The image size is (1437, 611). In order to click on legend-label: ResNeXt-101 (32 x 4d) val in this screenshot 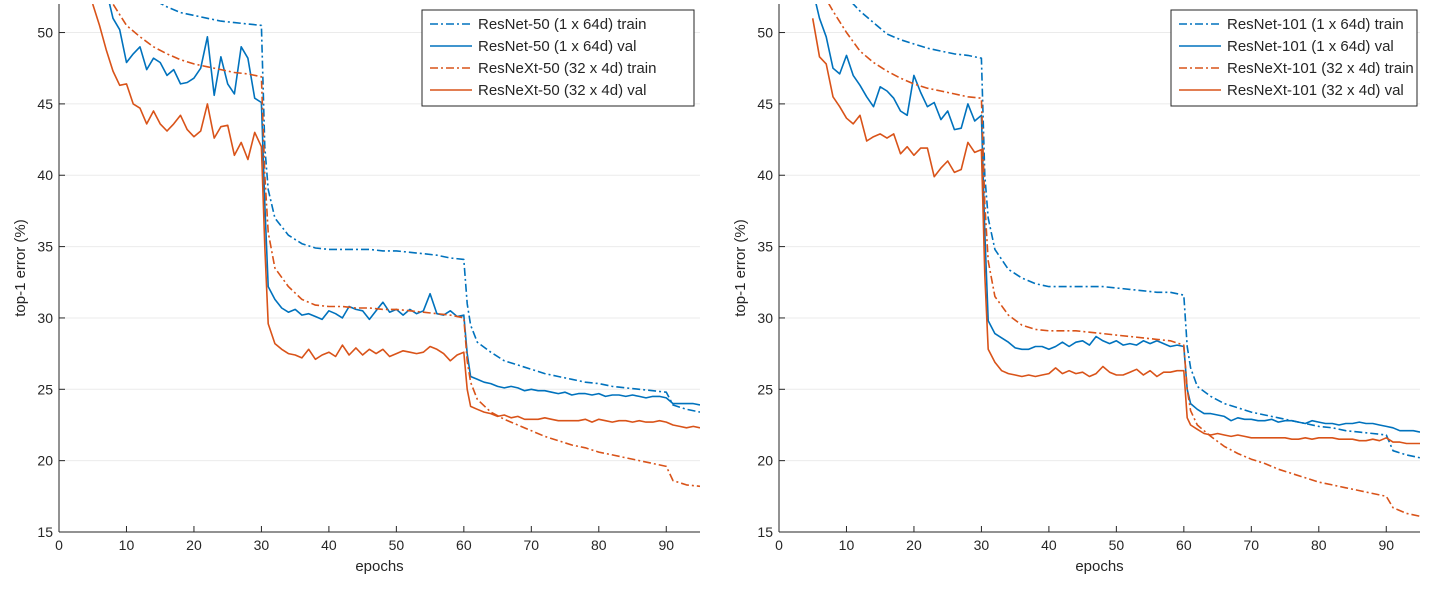, I will do `click(1315, 90)`.